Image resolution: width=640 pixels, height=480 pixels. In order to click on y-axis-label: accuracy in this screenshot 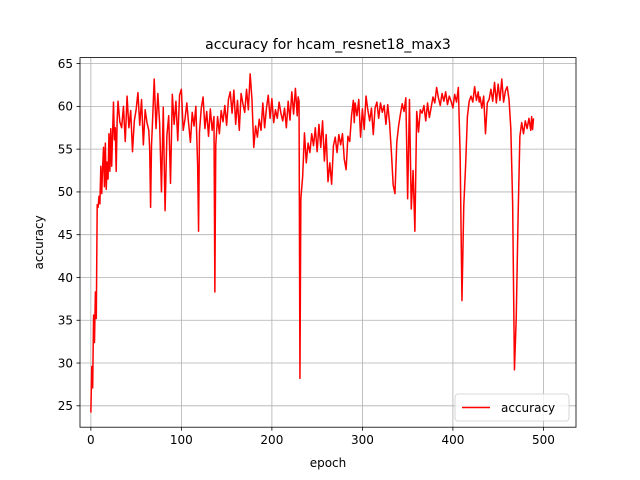, I will do `click(39, 242)`.